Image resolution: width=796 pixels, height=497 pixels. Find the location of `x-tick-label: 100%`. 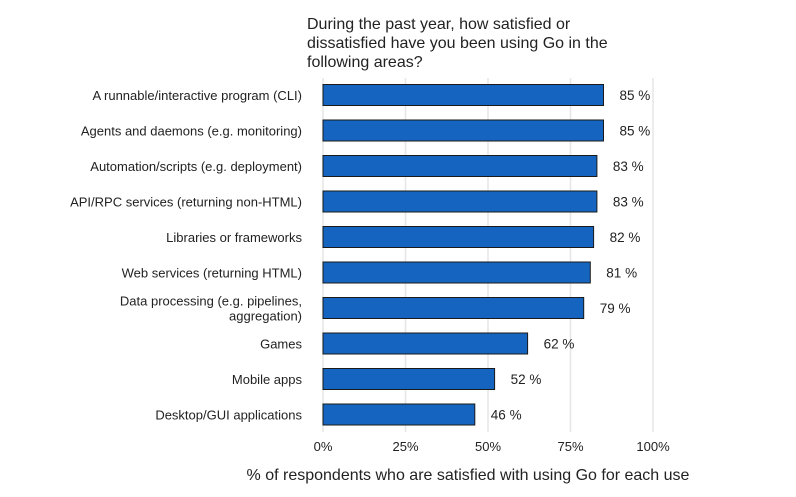

x-tick-label: 100% is located at coordinates (653, 446).